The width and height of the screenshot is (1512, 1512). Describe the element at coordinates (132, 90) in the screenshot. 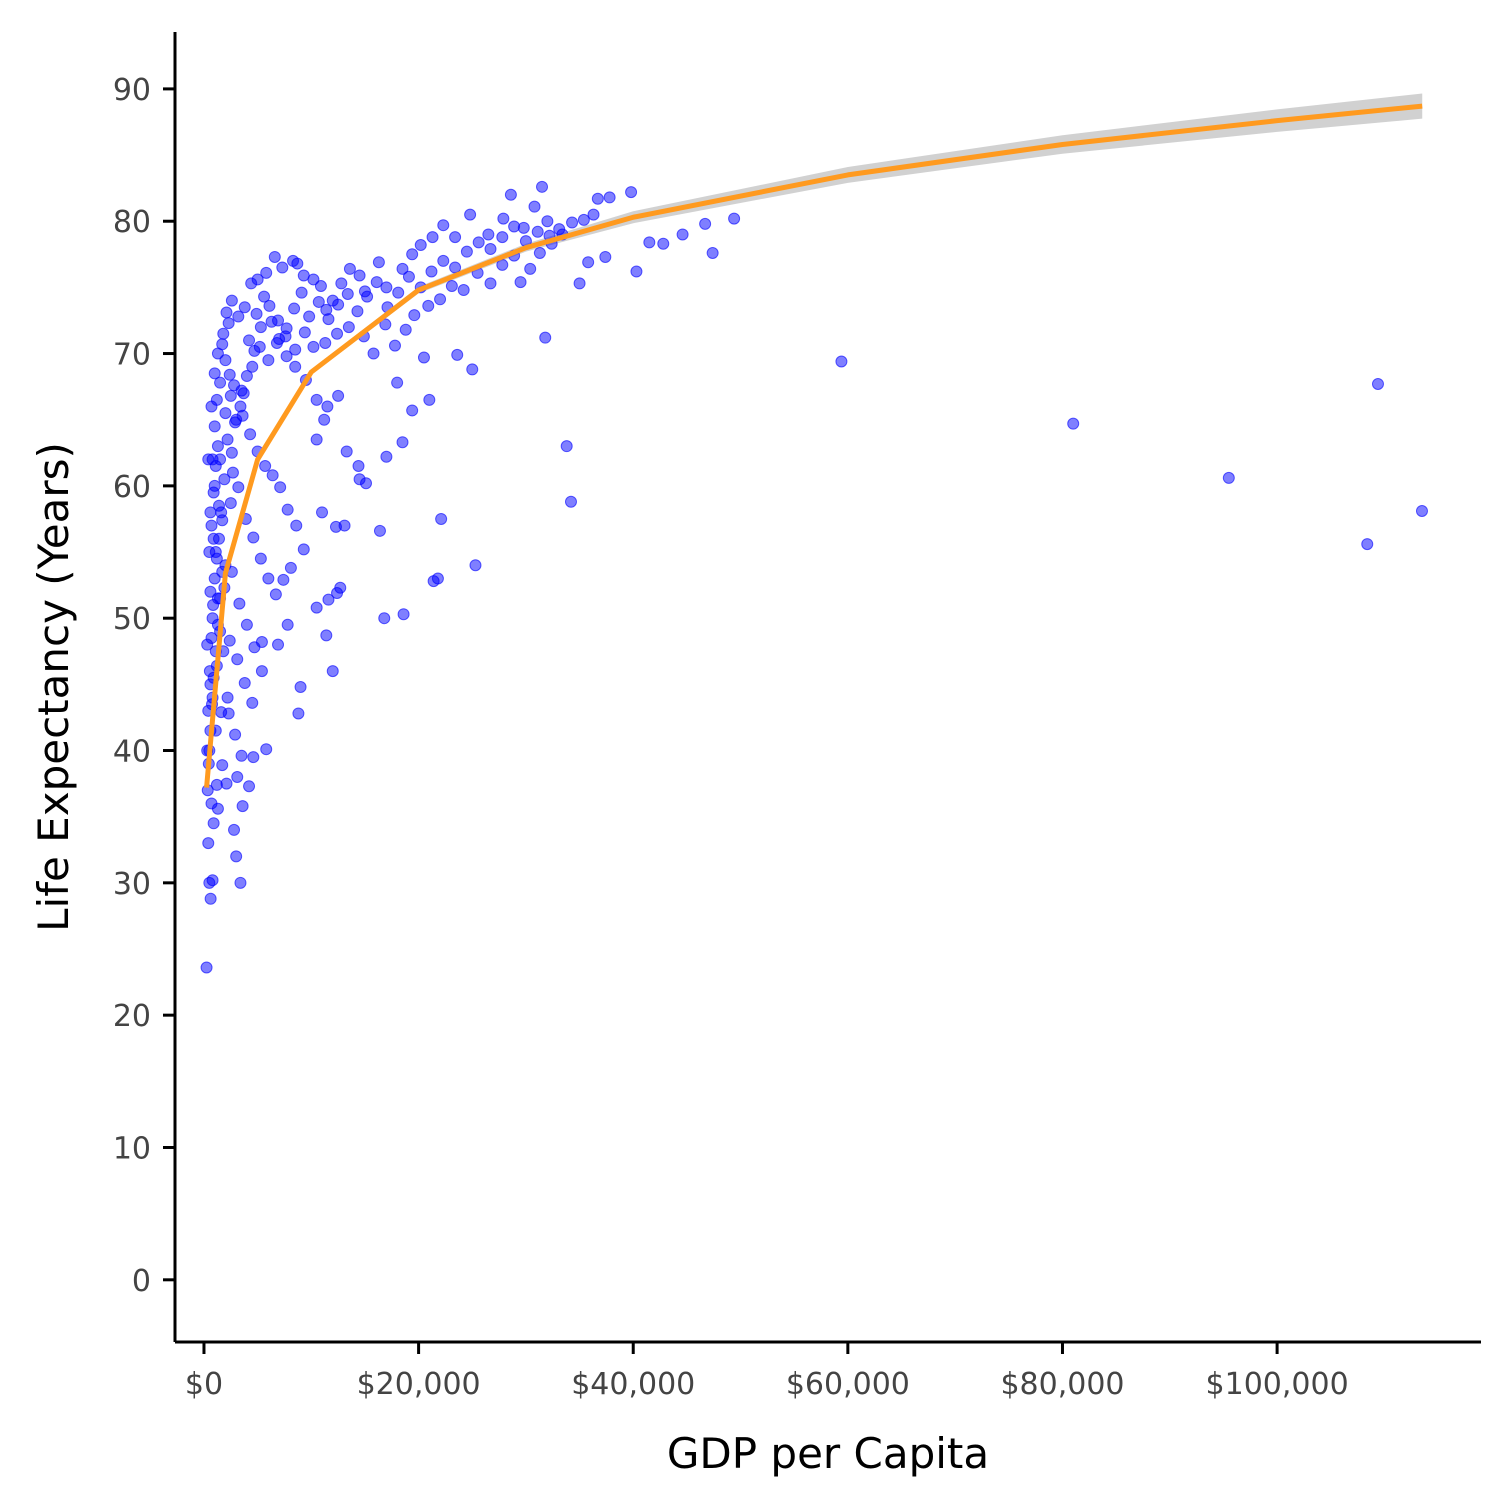

I see `y-tick-label: 90` at that location.